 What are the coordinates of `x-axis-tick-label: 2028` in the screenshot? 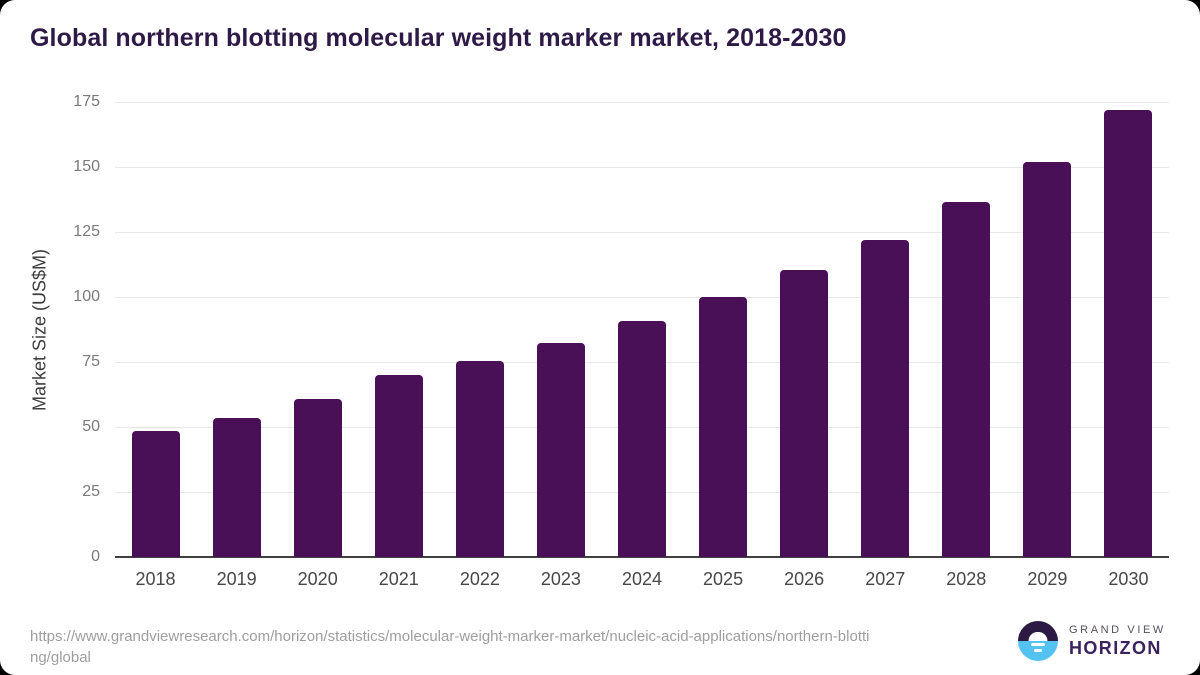 It's located at (966, 579).